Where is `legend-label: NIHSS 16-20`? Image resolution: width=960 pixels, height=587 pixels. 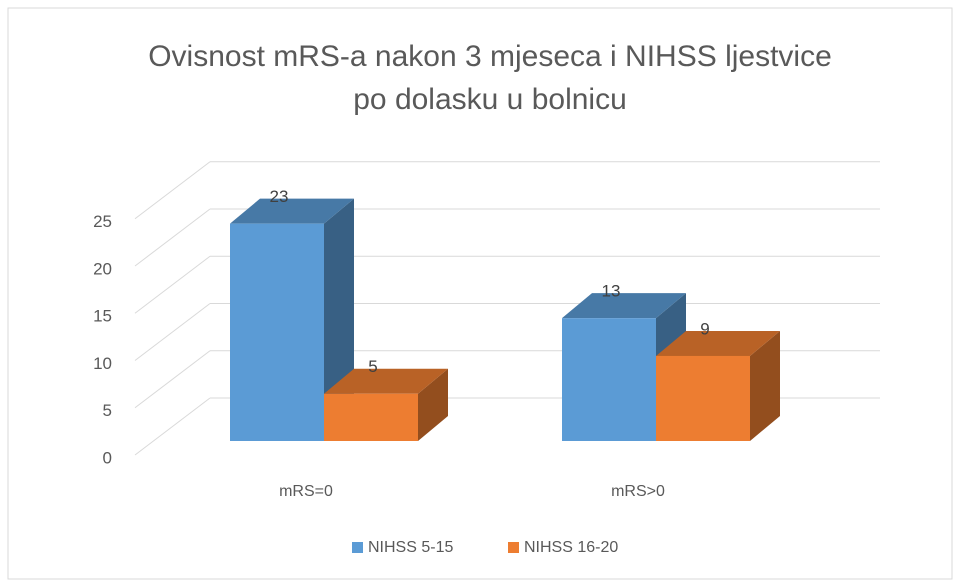 legend-label: NIHSS 16-20 is located at coordinates (571, 547).